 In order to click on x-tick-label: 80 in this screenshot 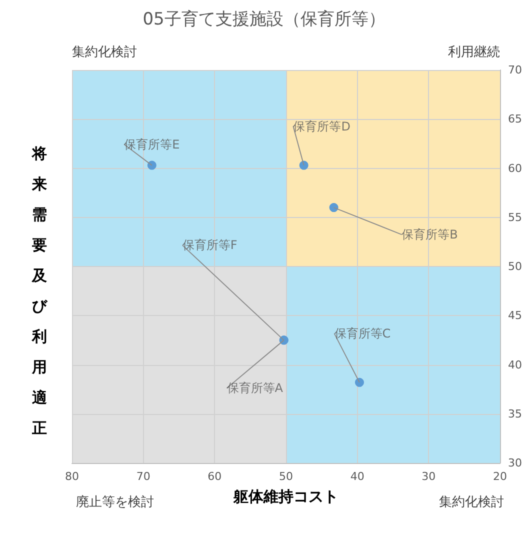, I will do `click(72, 476)`.